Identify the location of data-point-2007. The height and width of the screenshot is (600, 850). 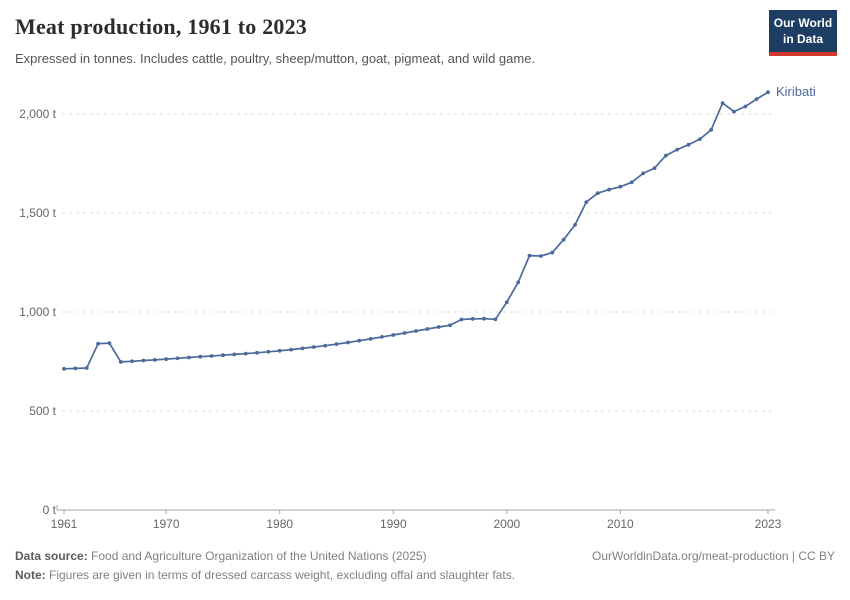
(586, 202).